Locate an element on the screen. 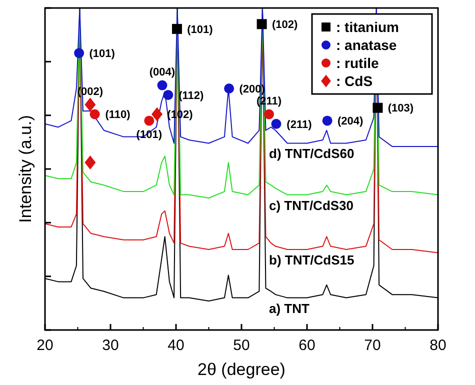 This screenshot has width=475, height=385. x-tick-label: 70 is located at coordinates (372, 345).